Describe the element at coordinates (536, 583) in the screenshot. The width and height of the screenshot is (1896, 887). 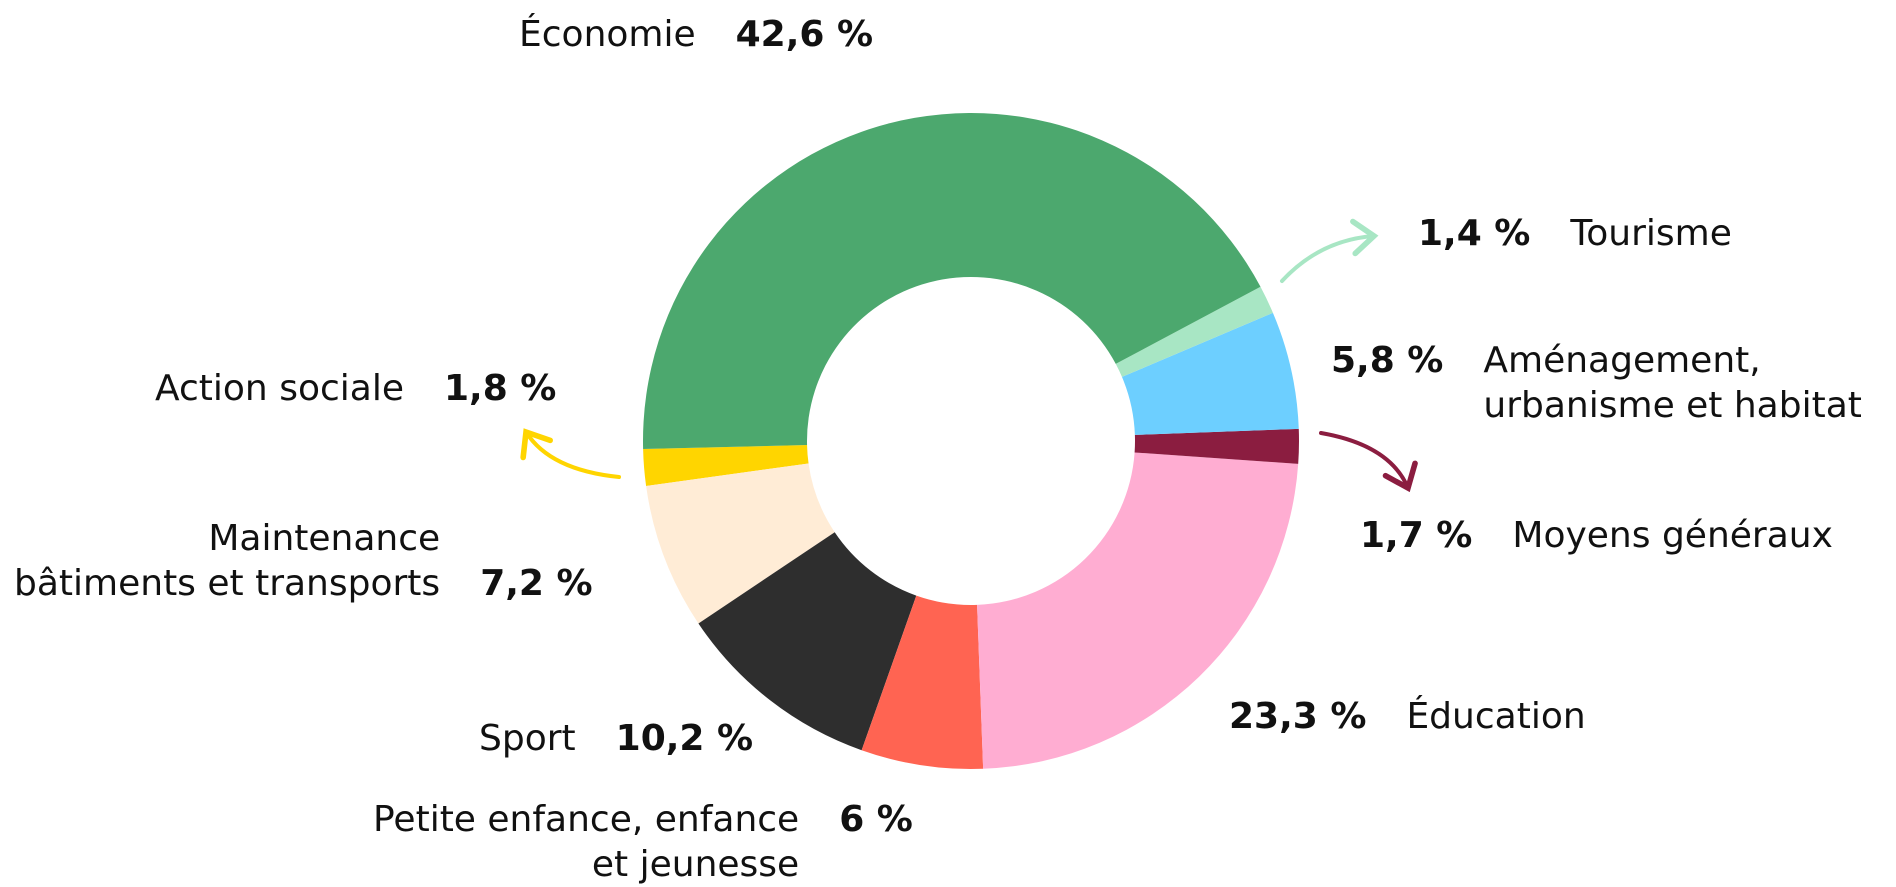
I see `value-label: 7,2 %` at that location.